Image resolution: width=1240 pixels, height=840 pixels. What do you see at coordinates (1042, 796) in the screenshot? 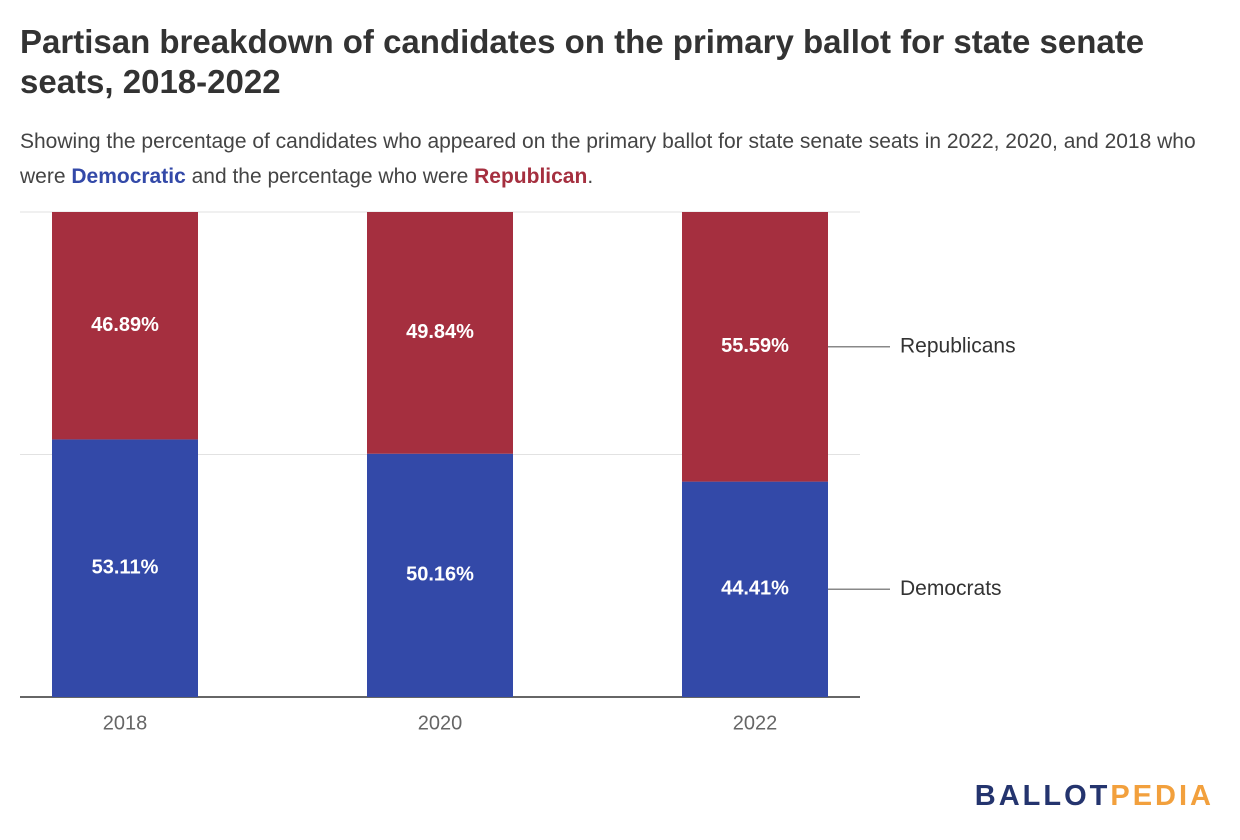
I see `logo-part: BALLOT` at bounding box center [1042, 796].